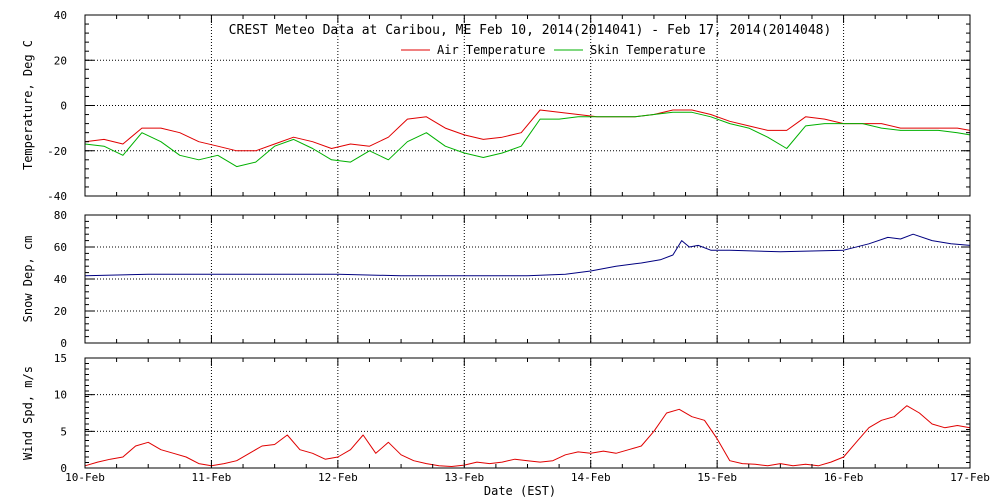  I want to click on y-tick-label: 10, so click(60, 395).